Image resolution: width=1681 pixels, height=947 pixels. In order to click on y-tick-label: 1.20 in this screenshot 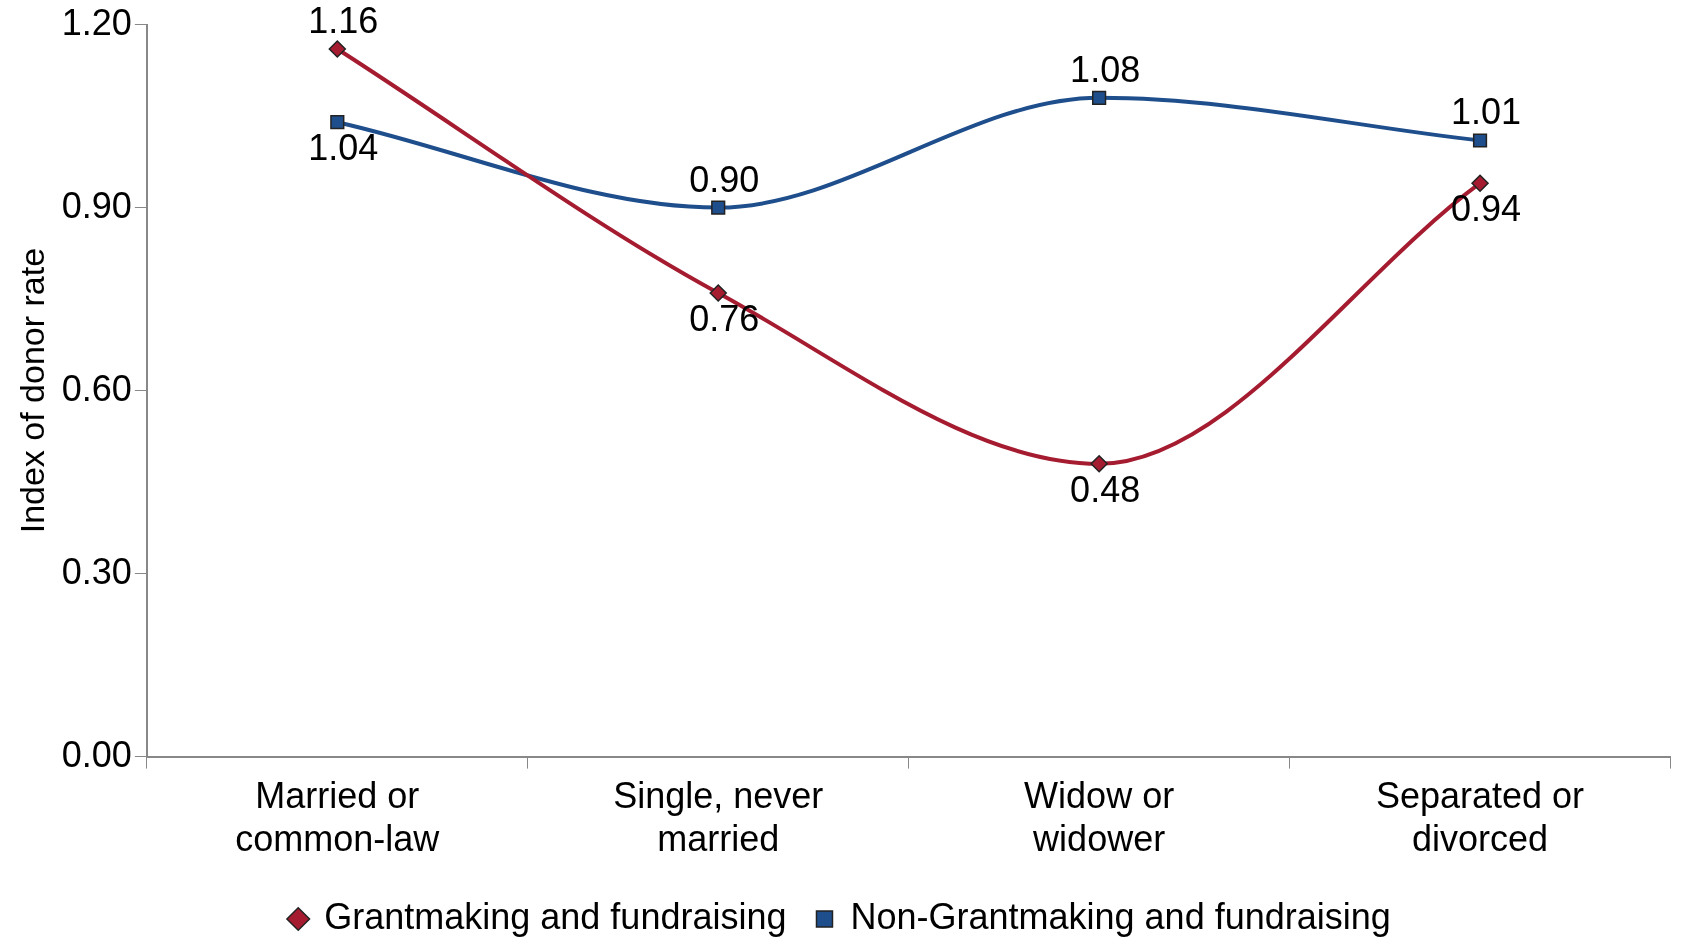, I will do `click(96, 22)`.